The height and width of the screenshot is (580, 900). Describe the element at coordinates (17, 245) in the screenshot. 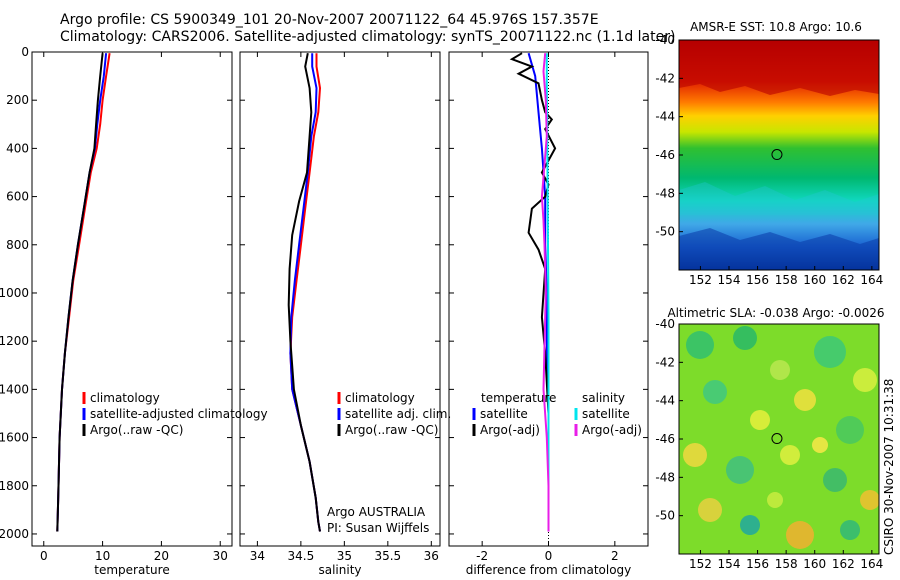

I see `y-tick-label: 800` at that location.